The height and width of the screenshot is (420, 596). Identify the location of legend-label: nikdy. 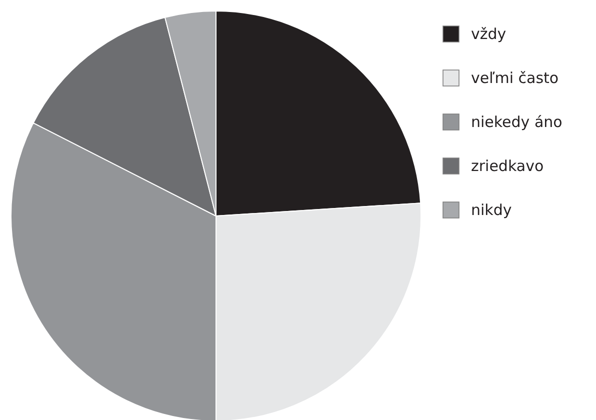
(491, 210).